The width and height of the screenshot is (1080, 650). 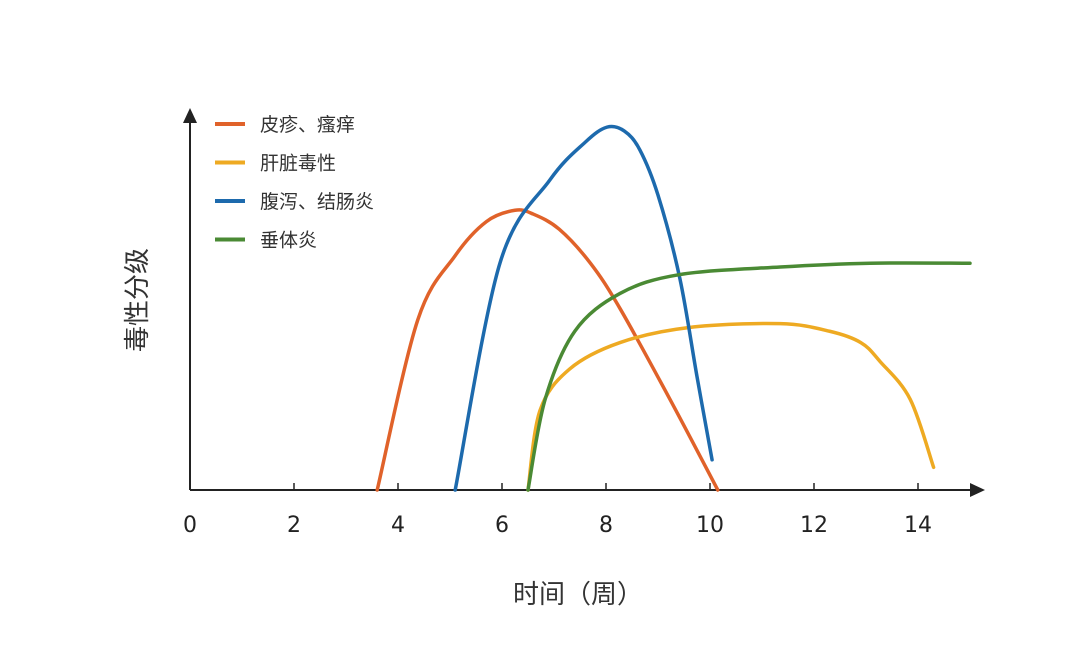 I want to click on legend-label: 肝脏毒性, so click(x=298, y=164).